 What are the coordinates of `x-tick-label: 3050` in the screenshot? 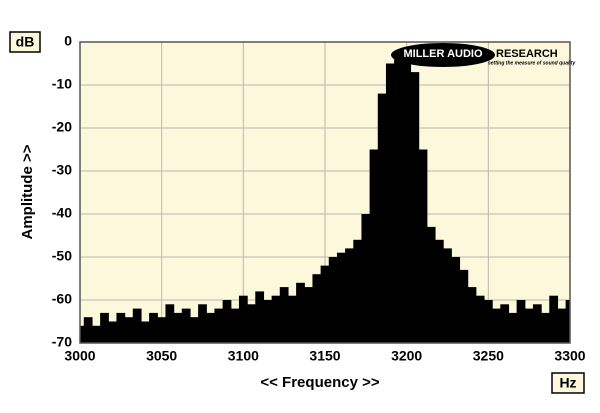 It's located at (161, 356).